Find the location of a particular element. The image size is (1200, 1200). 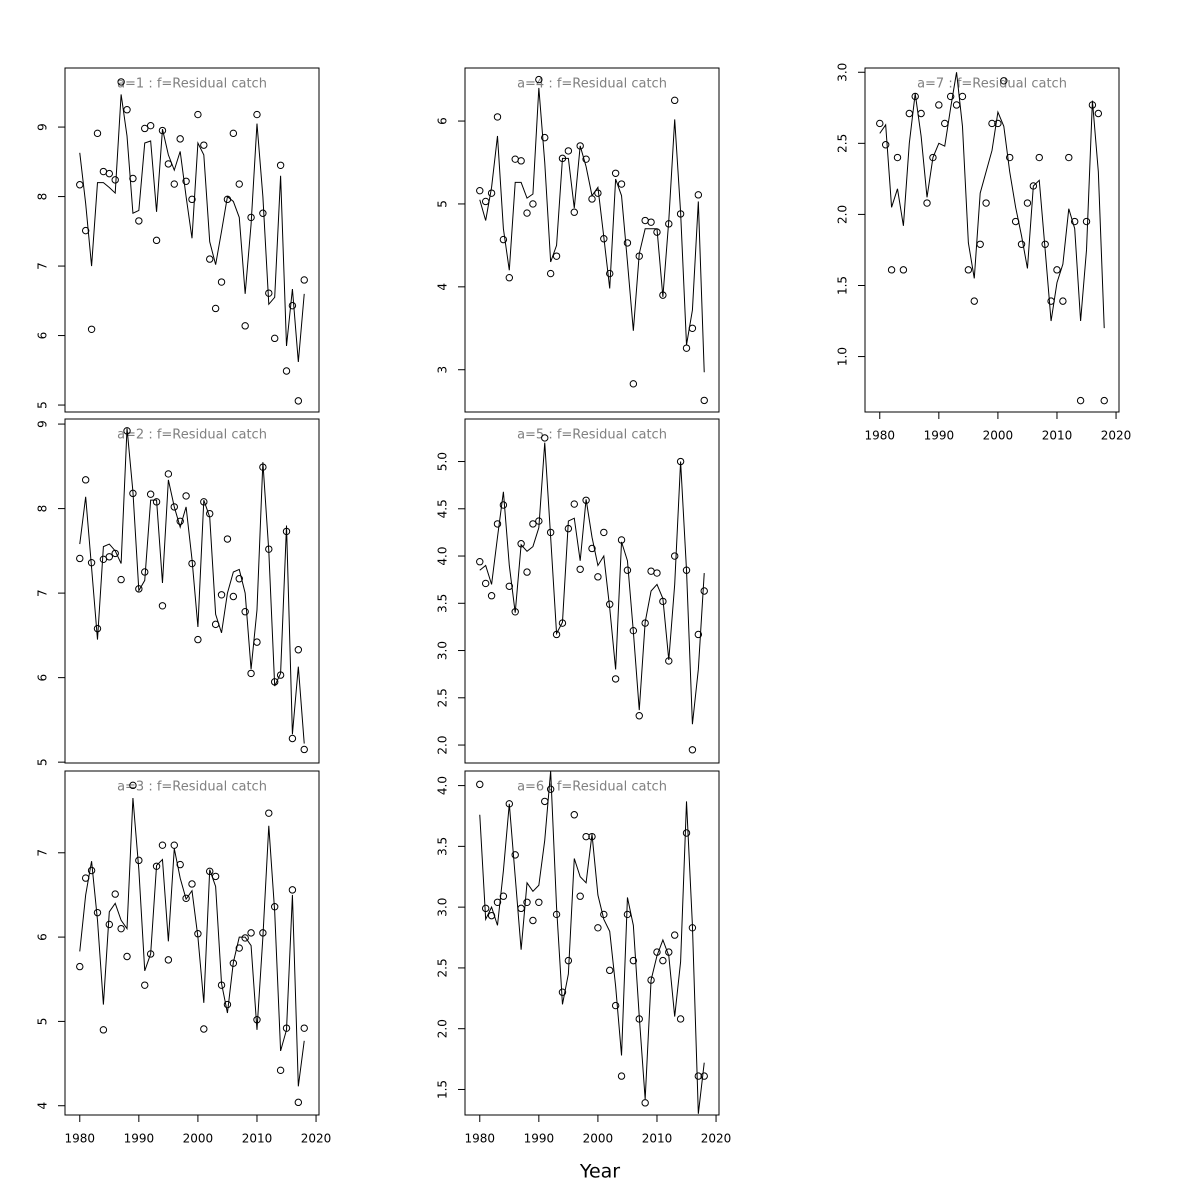

y-tick-label: 3.5 is located at coordinates (443, 603).